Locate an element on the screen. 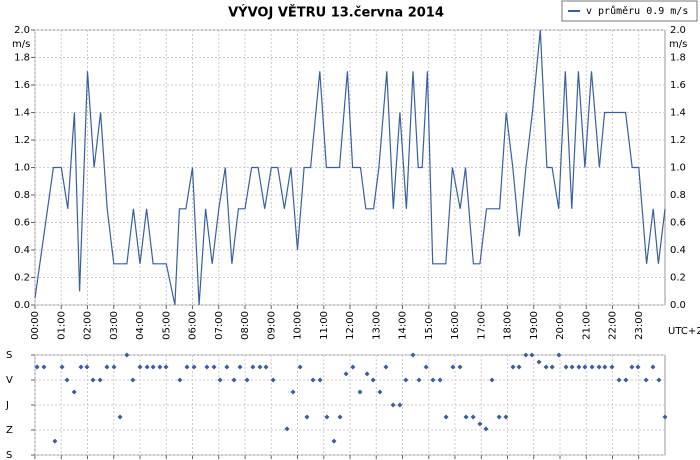 The image size is (700, 460). y-tick-label: 2.0 is located at coordinates (22, 30).